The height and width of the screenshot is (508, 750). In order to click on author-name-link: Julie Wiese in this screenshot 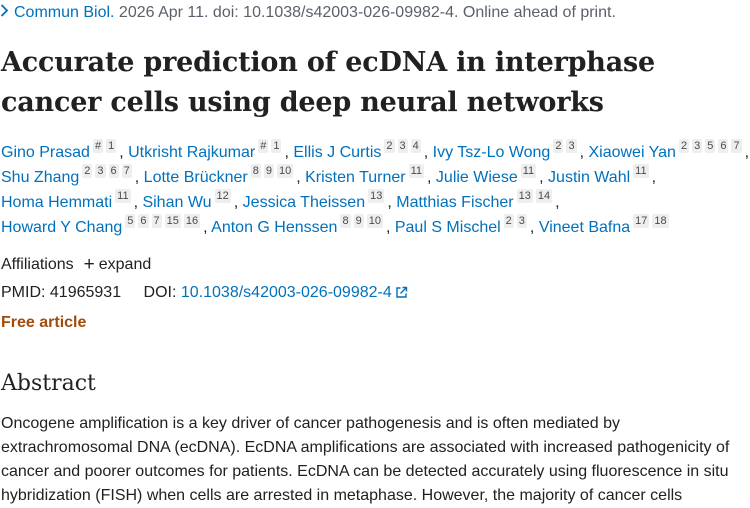, I will do `click(476, 177)`.